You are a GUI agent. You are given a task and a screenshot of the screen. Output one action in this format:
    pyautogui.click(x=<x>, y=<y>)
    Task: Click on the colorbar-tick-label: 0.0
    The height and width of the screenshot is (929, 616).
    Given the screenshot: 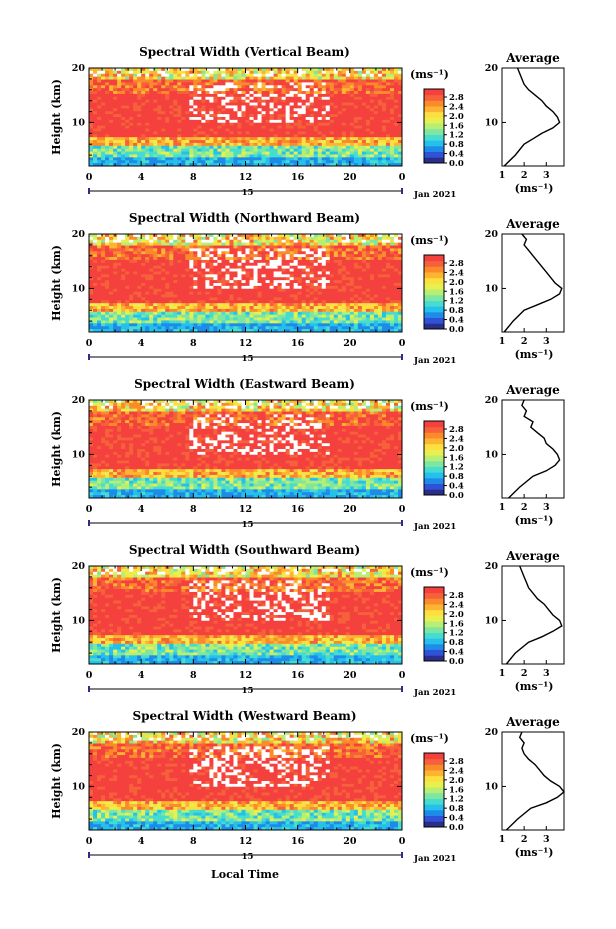 What is the action you would take?
    pyautogui.click(x=456, y=164)
    